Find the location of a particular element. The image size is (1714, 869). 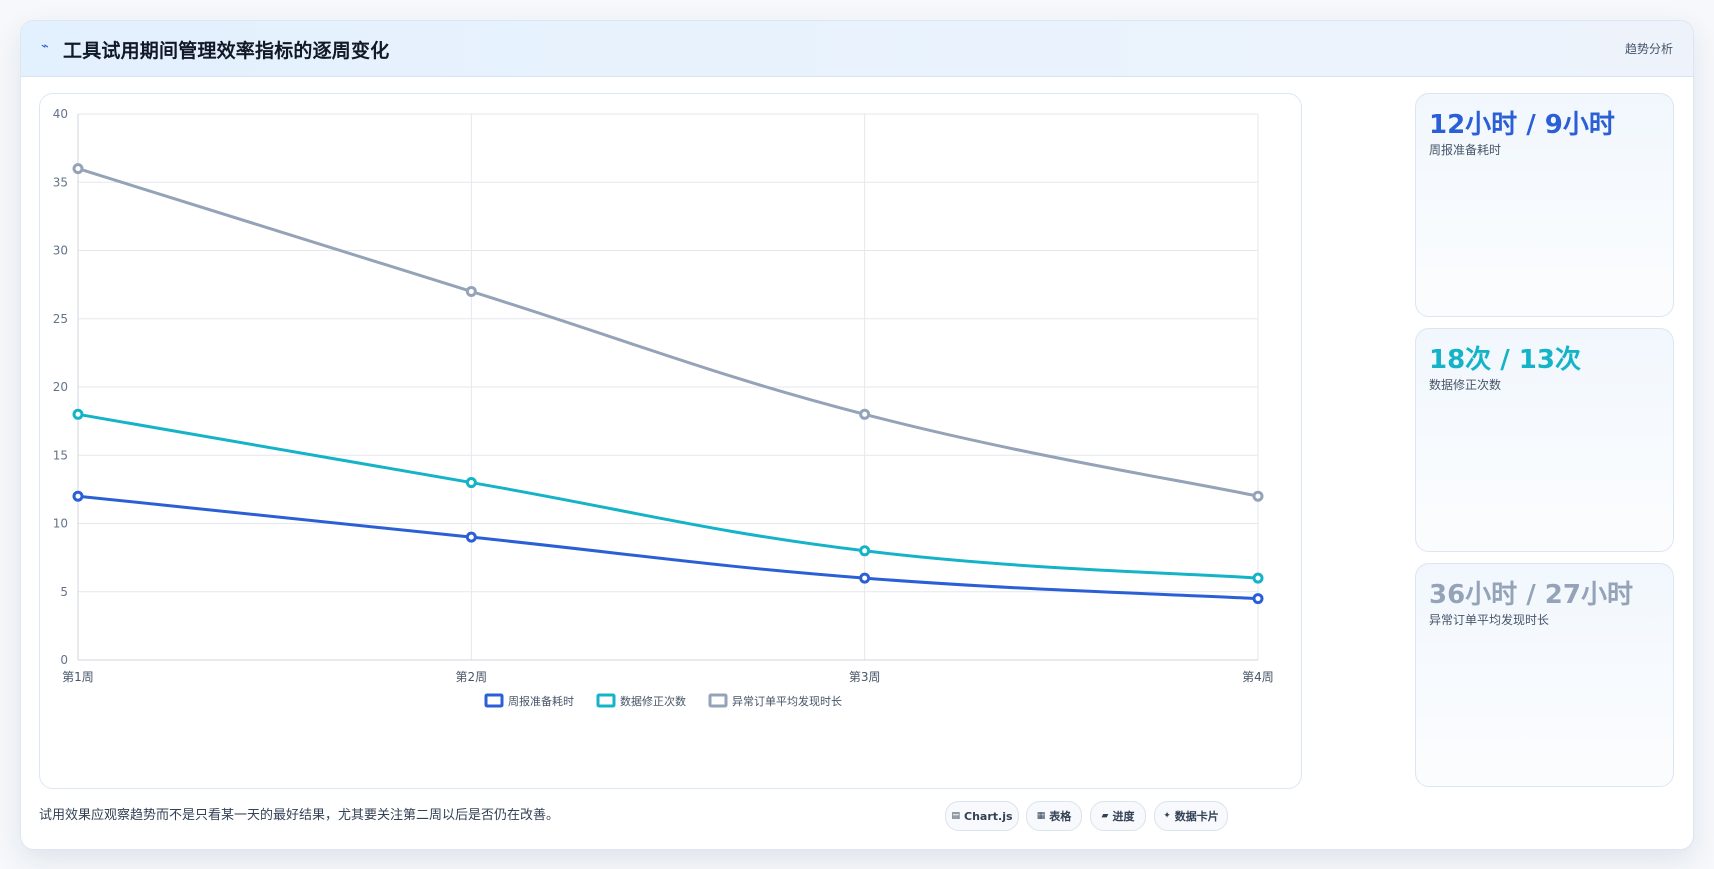

tag-data-card: ✦ 数据卡片 is located at coordinates (1191, 816).